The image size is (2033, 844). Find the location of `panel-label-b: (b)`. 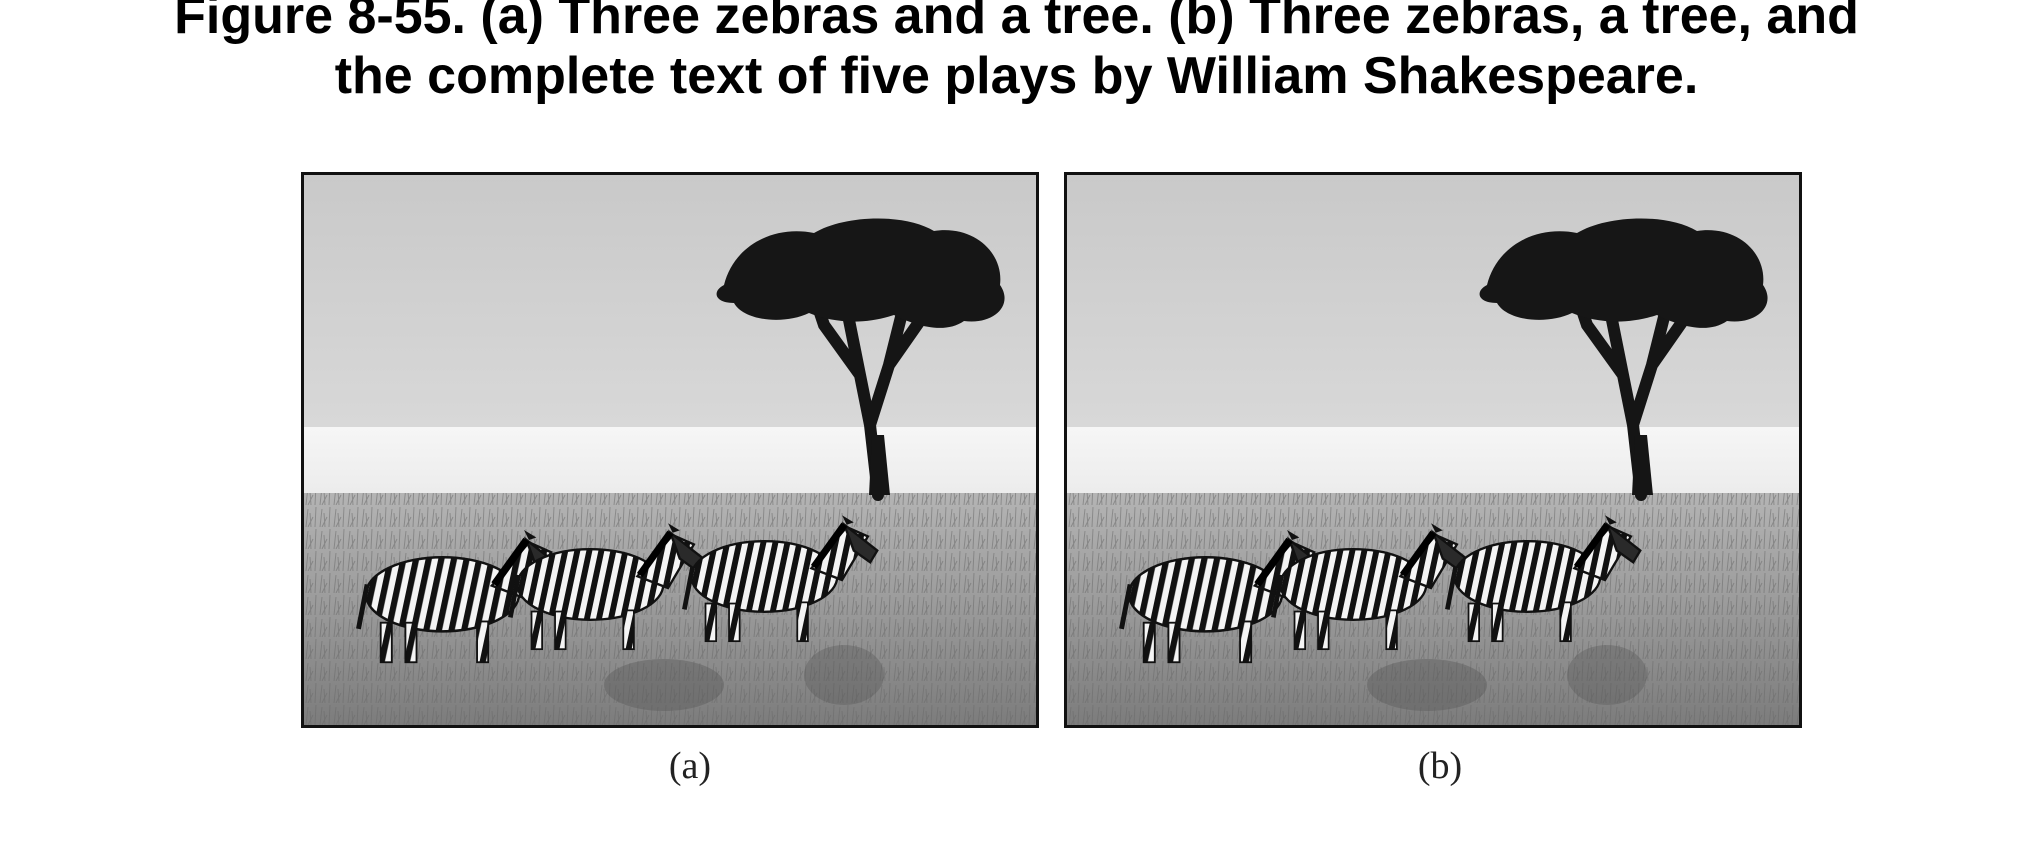

panel-label-b: (b) is located at coordinates (1440, 766).